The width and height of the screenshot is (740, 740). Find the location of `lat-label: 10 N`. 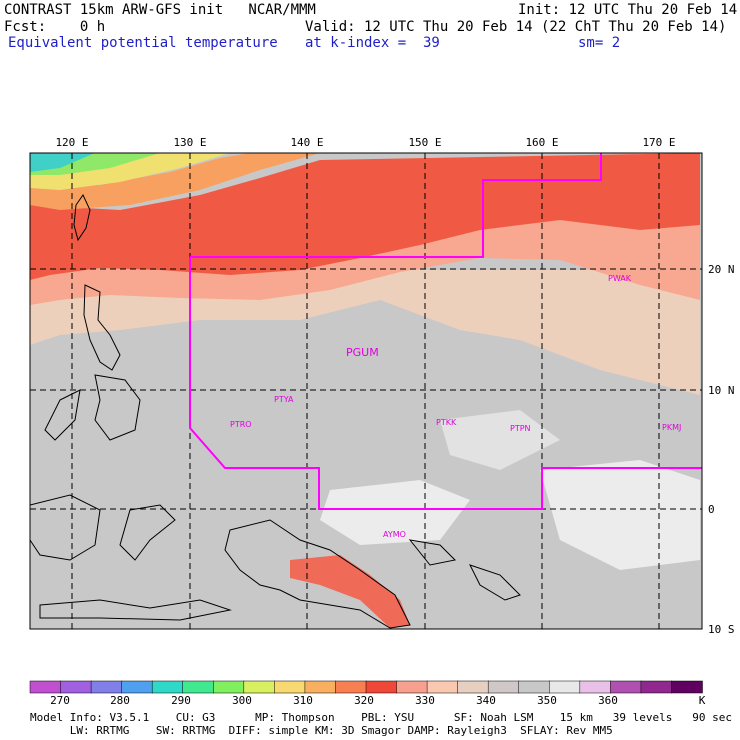

lat-label: 10 N is located at coordinates (721, 390).